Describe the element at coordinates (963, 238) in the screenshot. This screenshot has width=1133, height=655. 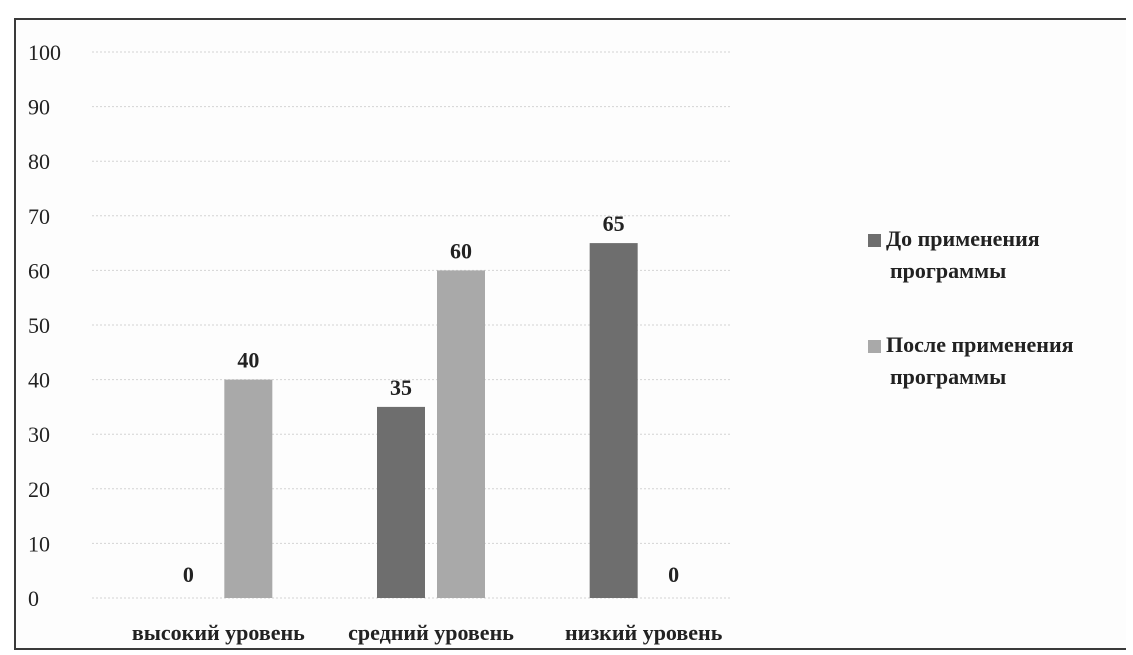
I see `legend-label: До применения` at that location.